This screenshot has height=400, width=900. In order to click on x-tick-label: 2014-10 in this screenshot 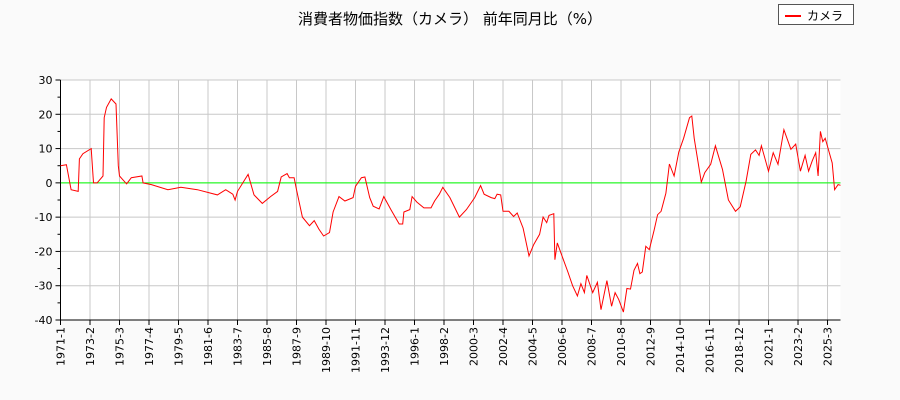, I will do `click(680, 350)`.